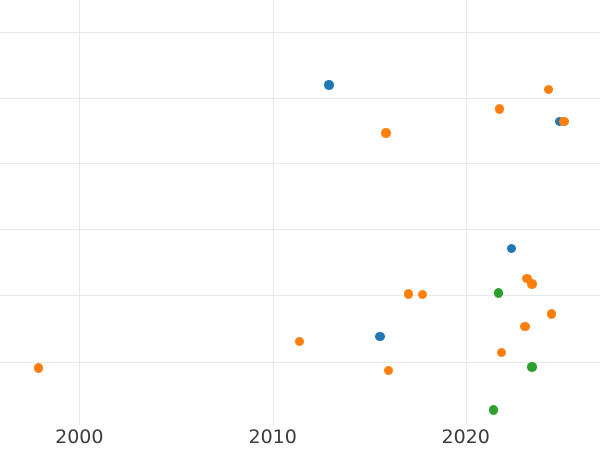 Image resolution: width=600 pixels, height=450 pixels. I want to click on x-tick-label-2010: 2010, so click(272, 437).